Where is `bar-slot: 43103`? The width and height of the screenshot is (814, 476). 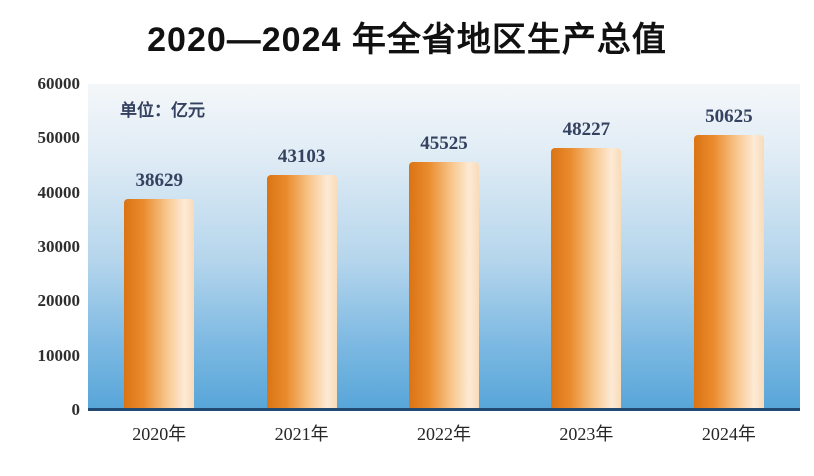 bar-slot: 43103 is located at coordinates (301, 246).